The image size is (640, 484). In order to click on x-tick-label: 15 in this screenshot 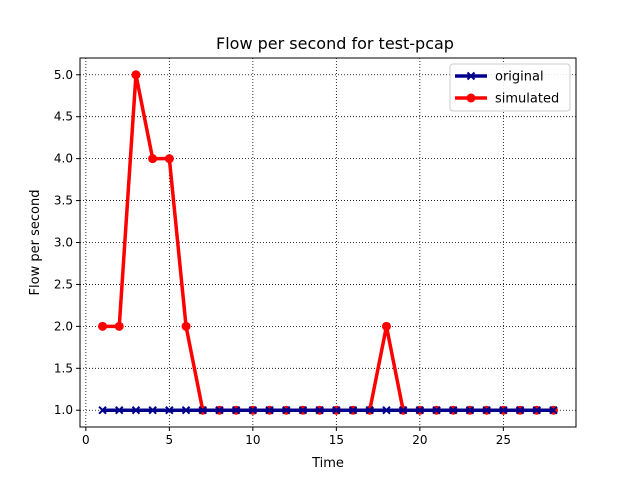, I will do `click(336, 440)`.